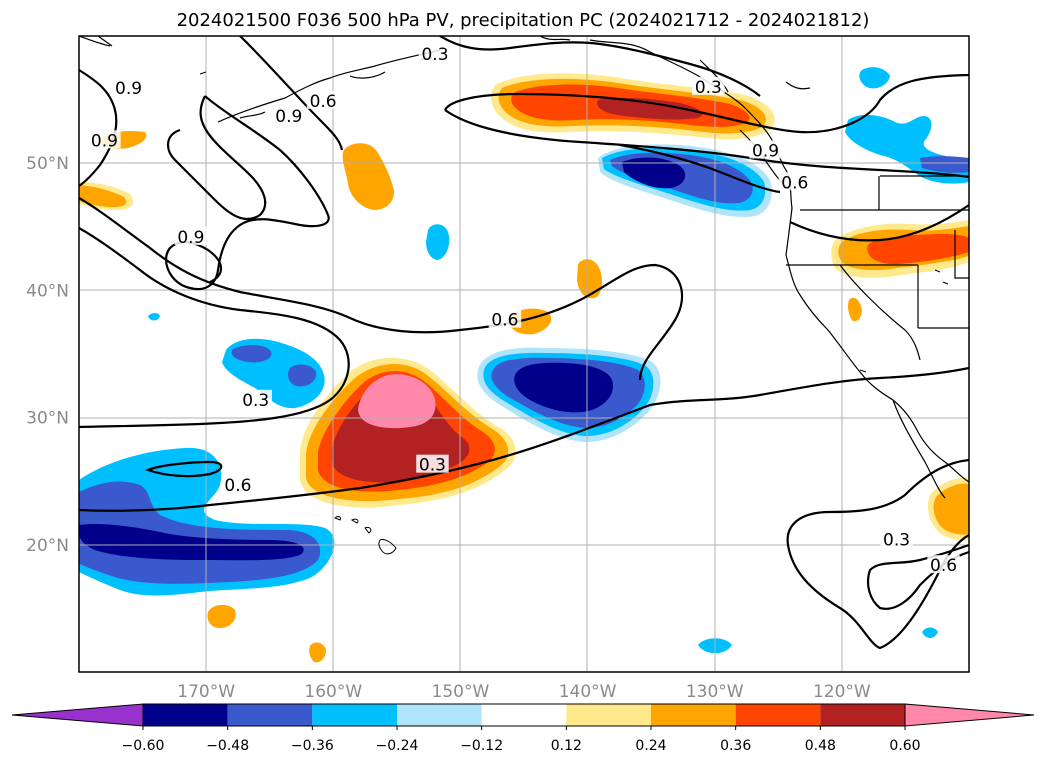  I want to click on colorbar-tick-label: −0.24, so click(397, 746).